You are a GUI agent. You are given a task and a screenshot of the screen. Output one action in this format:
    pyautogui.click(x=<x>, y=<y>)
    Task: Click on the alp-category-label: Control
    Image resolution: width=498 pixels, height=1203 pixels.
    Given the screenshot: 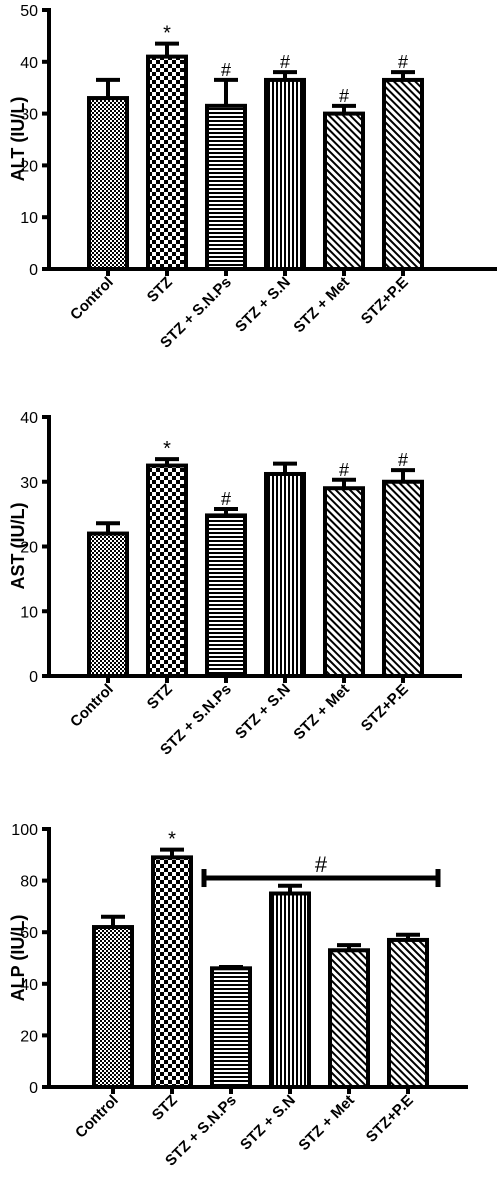 What is the action you would take?
    pyautogui.click(x=97, y=1117)
    